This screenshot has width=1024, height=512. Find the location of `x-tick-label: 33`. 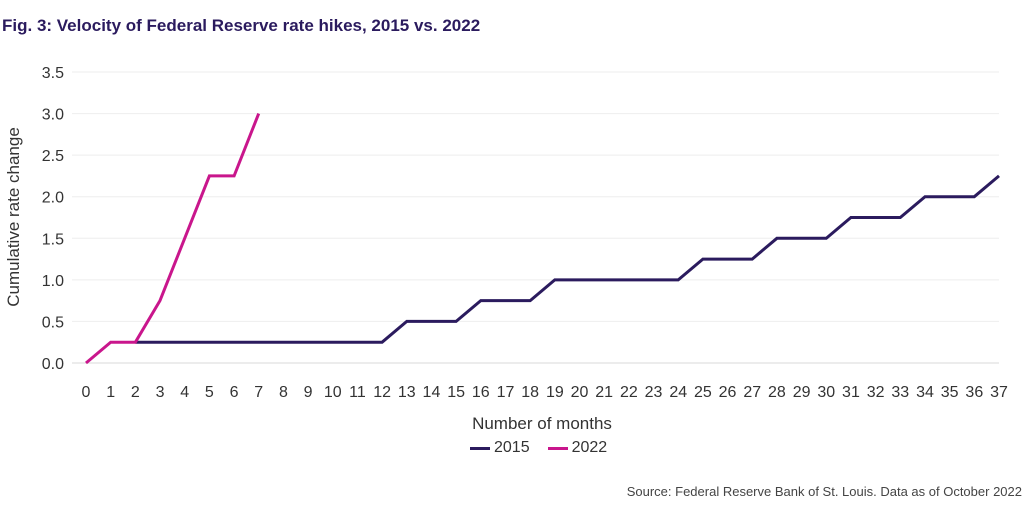

x-tick-label: 33 is located at coordinates (900, 392).